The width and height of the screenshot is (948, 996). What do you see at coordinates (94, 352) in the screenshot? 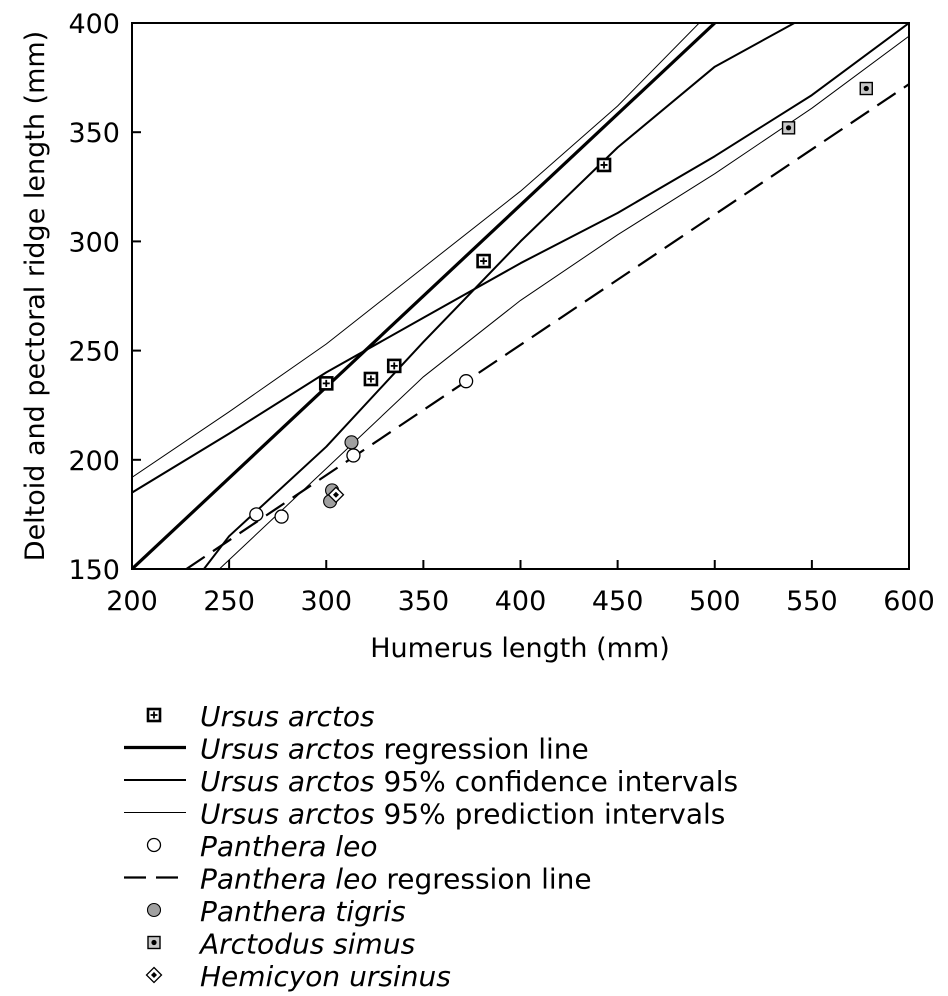
I see `y-tick-label: 250` at bounding box center [94, 352].